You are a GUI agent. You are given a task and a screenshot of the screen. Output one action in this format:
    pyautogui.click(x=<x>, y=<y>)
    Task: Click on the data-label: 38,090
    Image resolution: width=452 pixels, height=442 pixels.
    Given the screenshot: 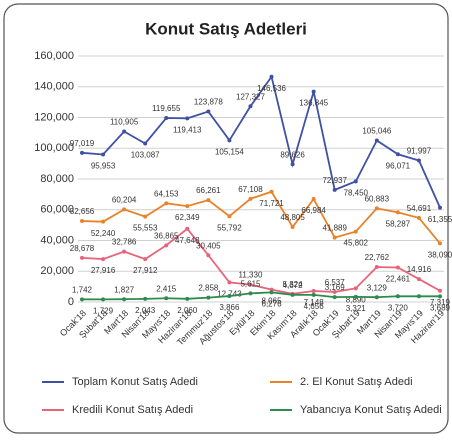 What is the action you would take?
    pyautogui.click(x=440, y=255)
    